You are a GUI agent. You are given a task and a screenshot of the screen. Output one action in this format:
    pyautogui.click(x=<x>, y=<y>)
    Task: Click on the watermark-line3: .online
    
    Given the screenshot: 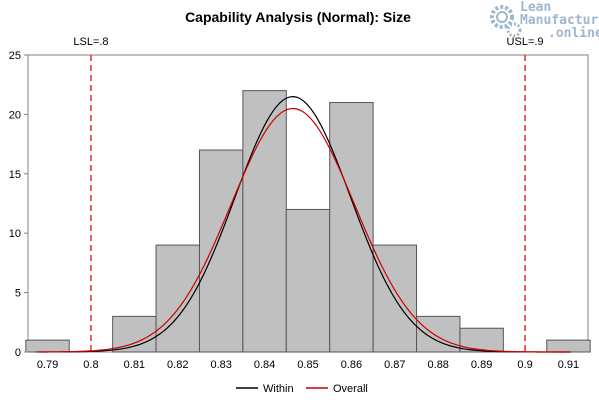 What is the action you would take?
    pyautogui.click(x=573, y=33)
    